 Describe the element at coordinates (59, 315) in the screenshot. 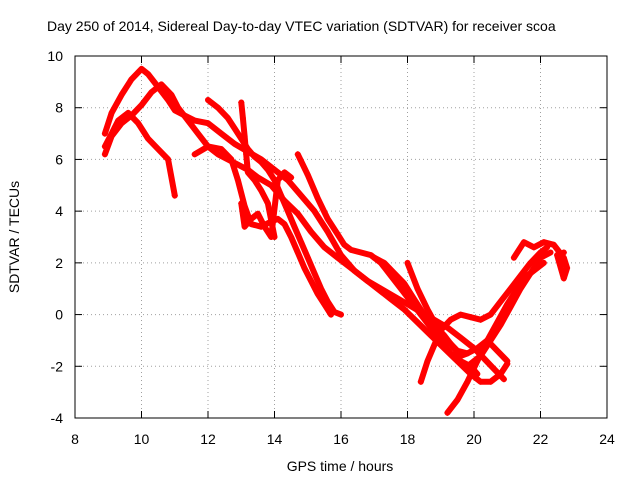

I see `y-tick-label: 0` at that location.